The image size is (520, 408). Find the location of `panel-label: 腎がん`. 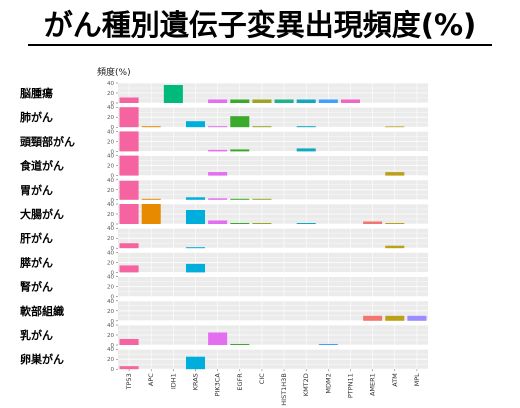

panel-label: 腎がん is located at coordinates (36, 287).